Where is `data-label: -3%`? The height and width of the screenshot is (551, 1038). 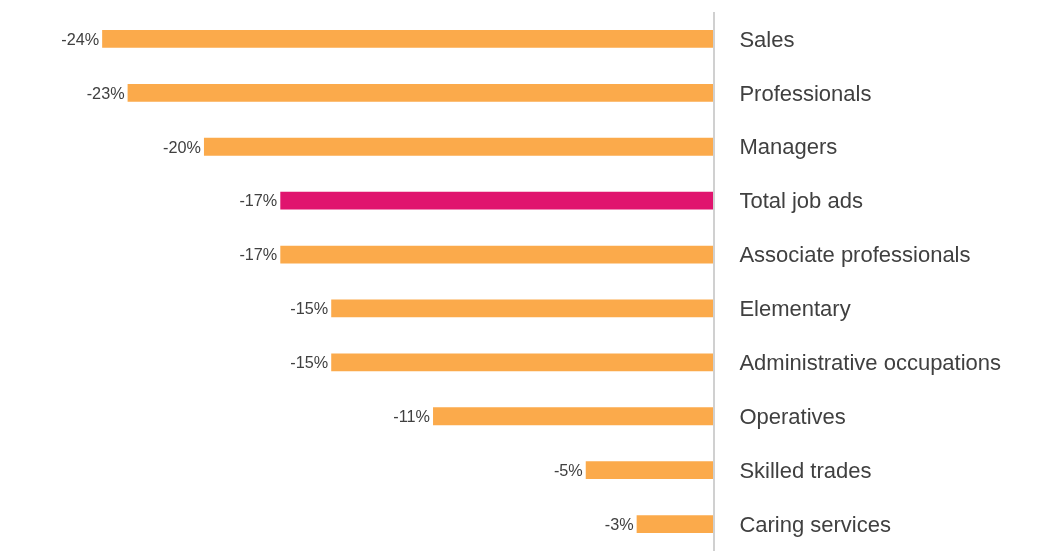
data-label: -3% is located at coordinates (619, 523).